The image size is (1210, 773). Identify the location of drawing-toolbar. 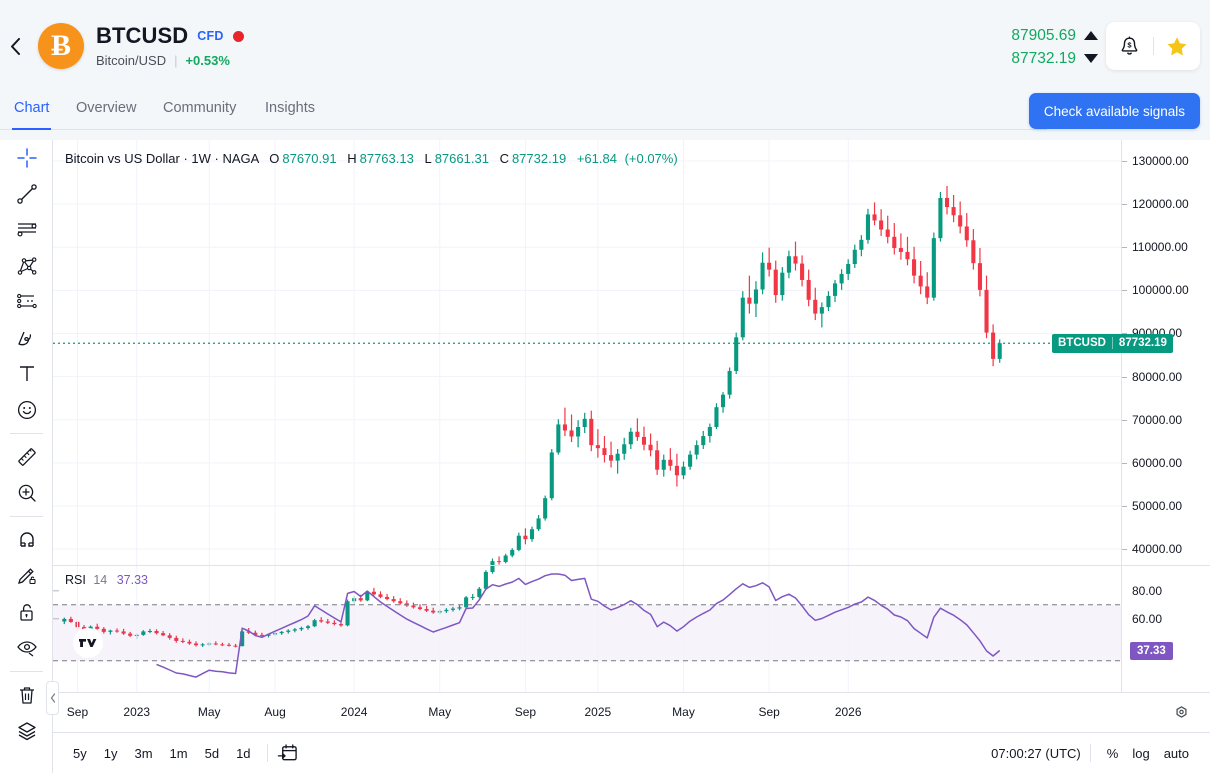
(26, 456).